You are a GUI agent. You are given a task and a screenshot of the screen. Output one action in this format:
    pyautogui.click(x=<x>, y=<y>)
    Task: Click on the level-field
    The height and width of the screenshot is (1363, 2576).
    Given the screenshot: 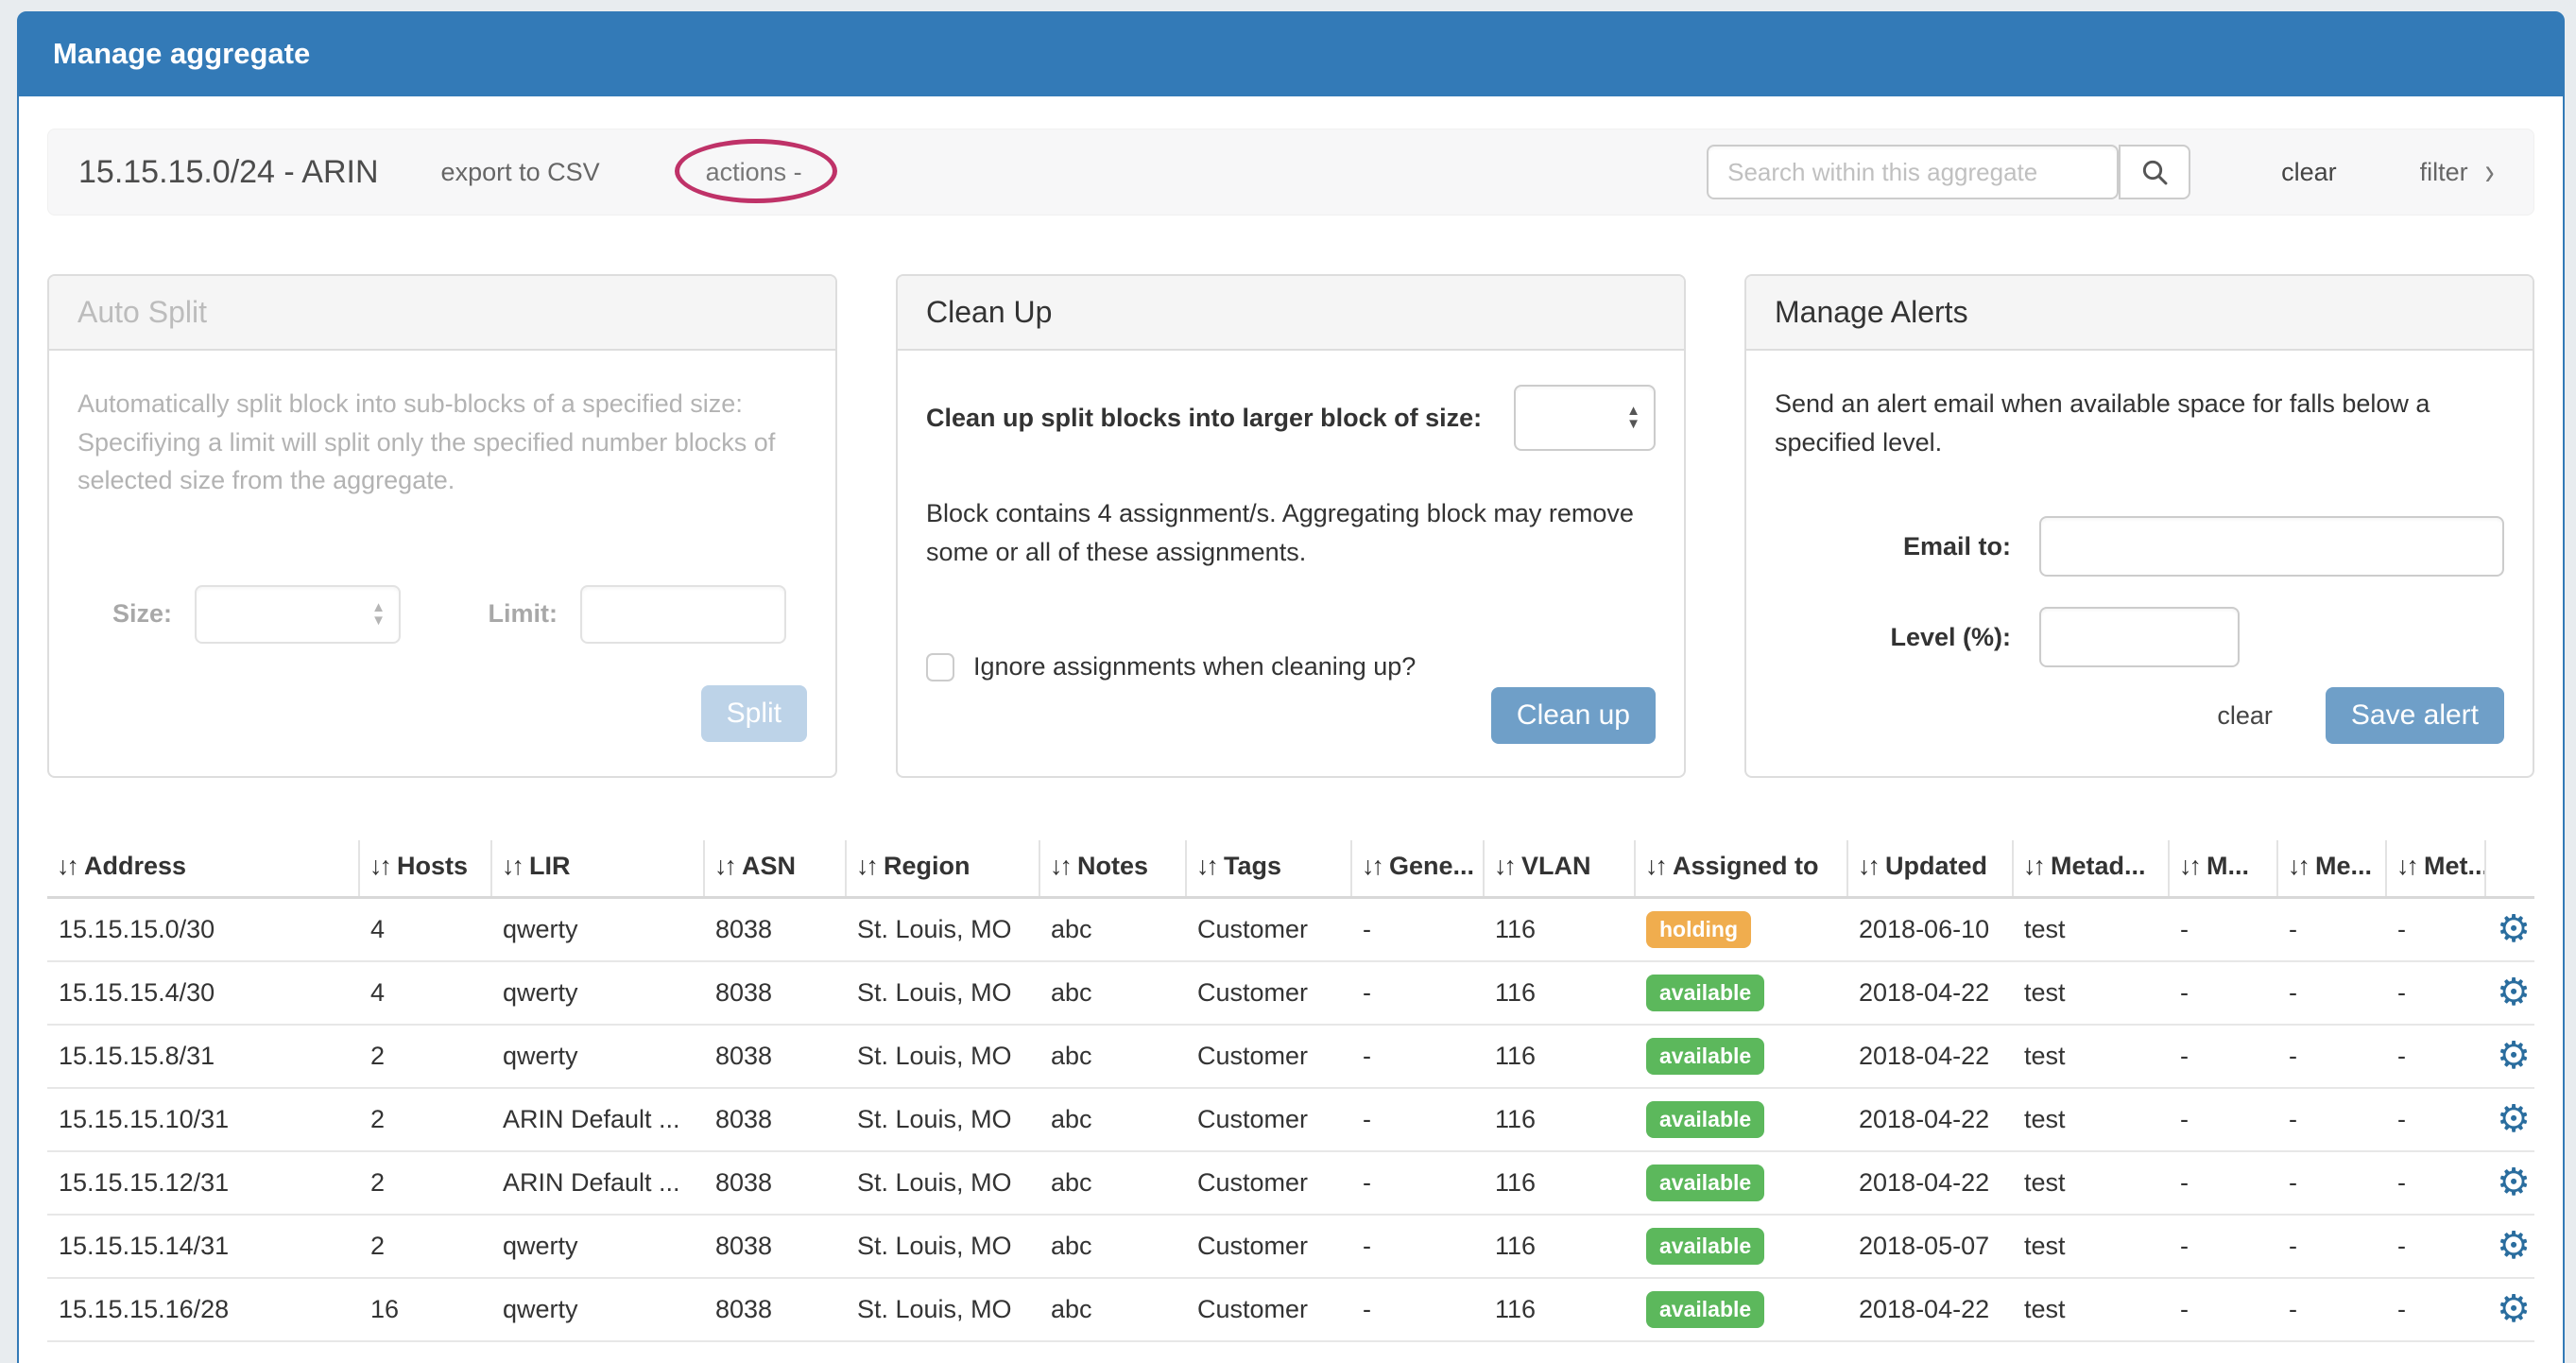 What is the action you would take?
    pyautogui.click(x=2139, y=637)
    